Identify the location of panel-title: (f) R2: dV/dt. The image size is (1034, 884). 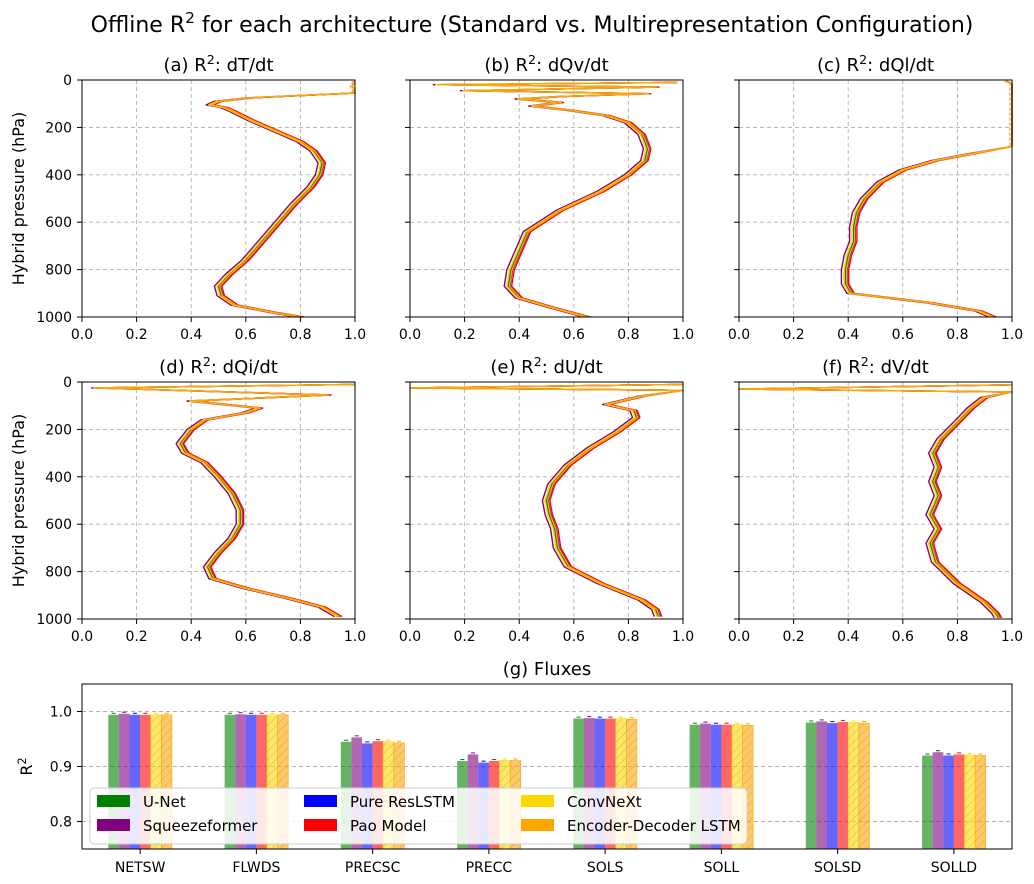
(875, 366).